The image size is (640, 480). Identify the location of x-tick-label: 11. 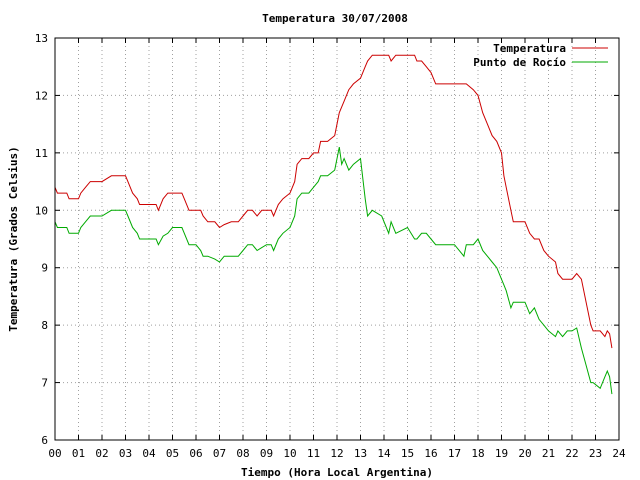
(313, 453).